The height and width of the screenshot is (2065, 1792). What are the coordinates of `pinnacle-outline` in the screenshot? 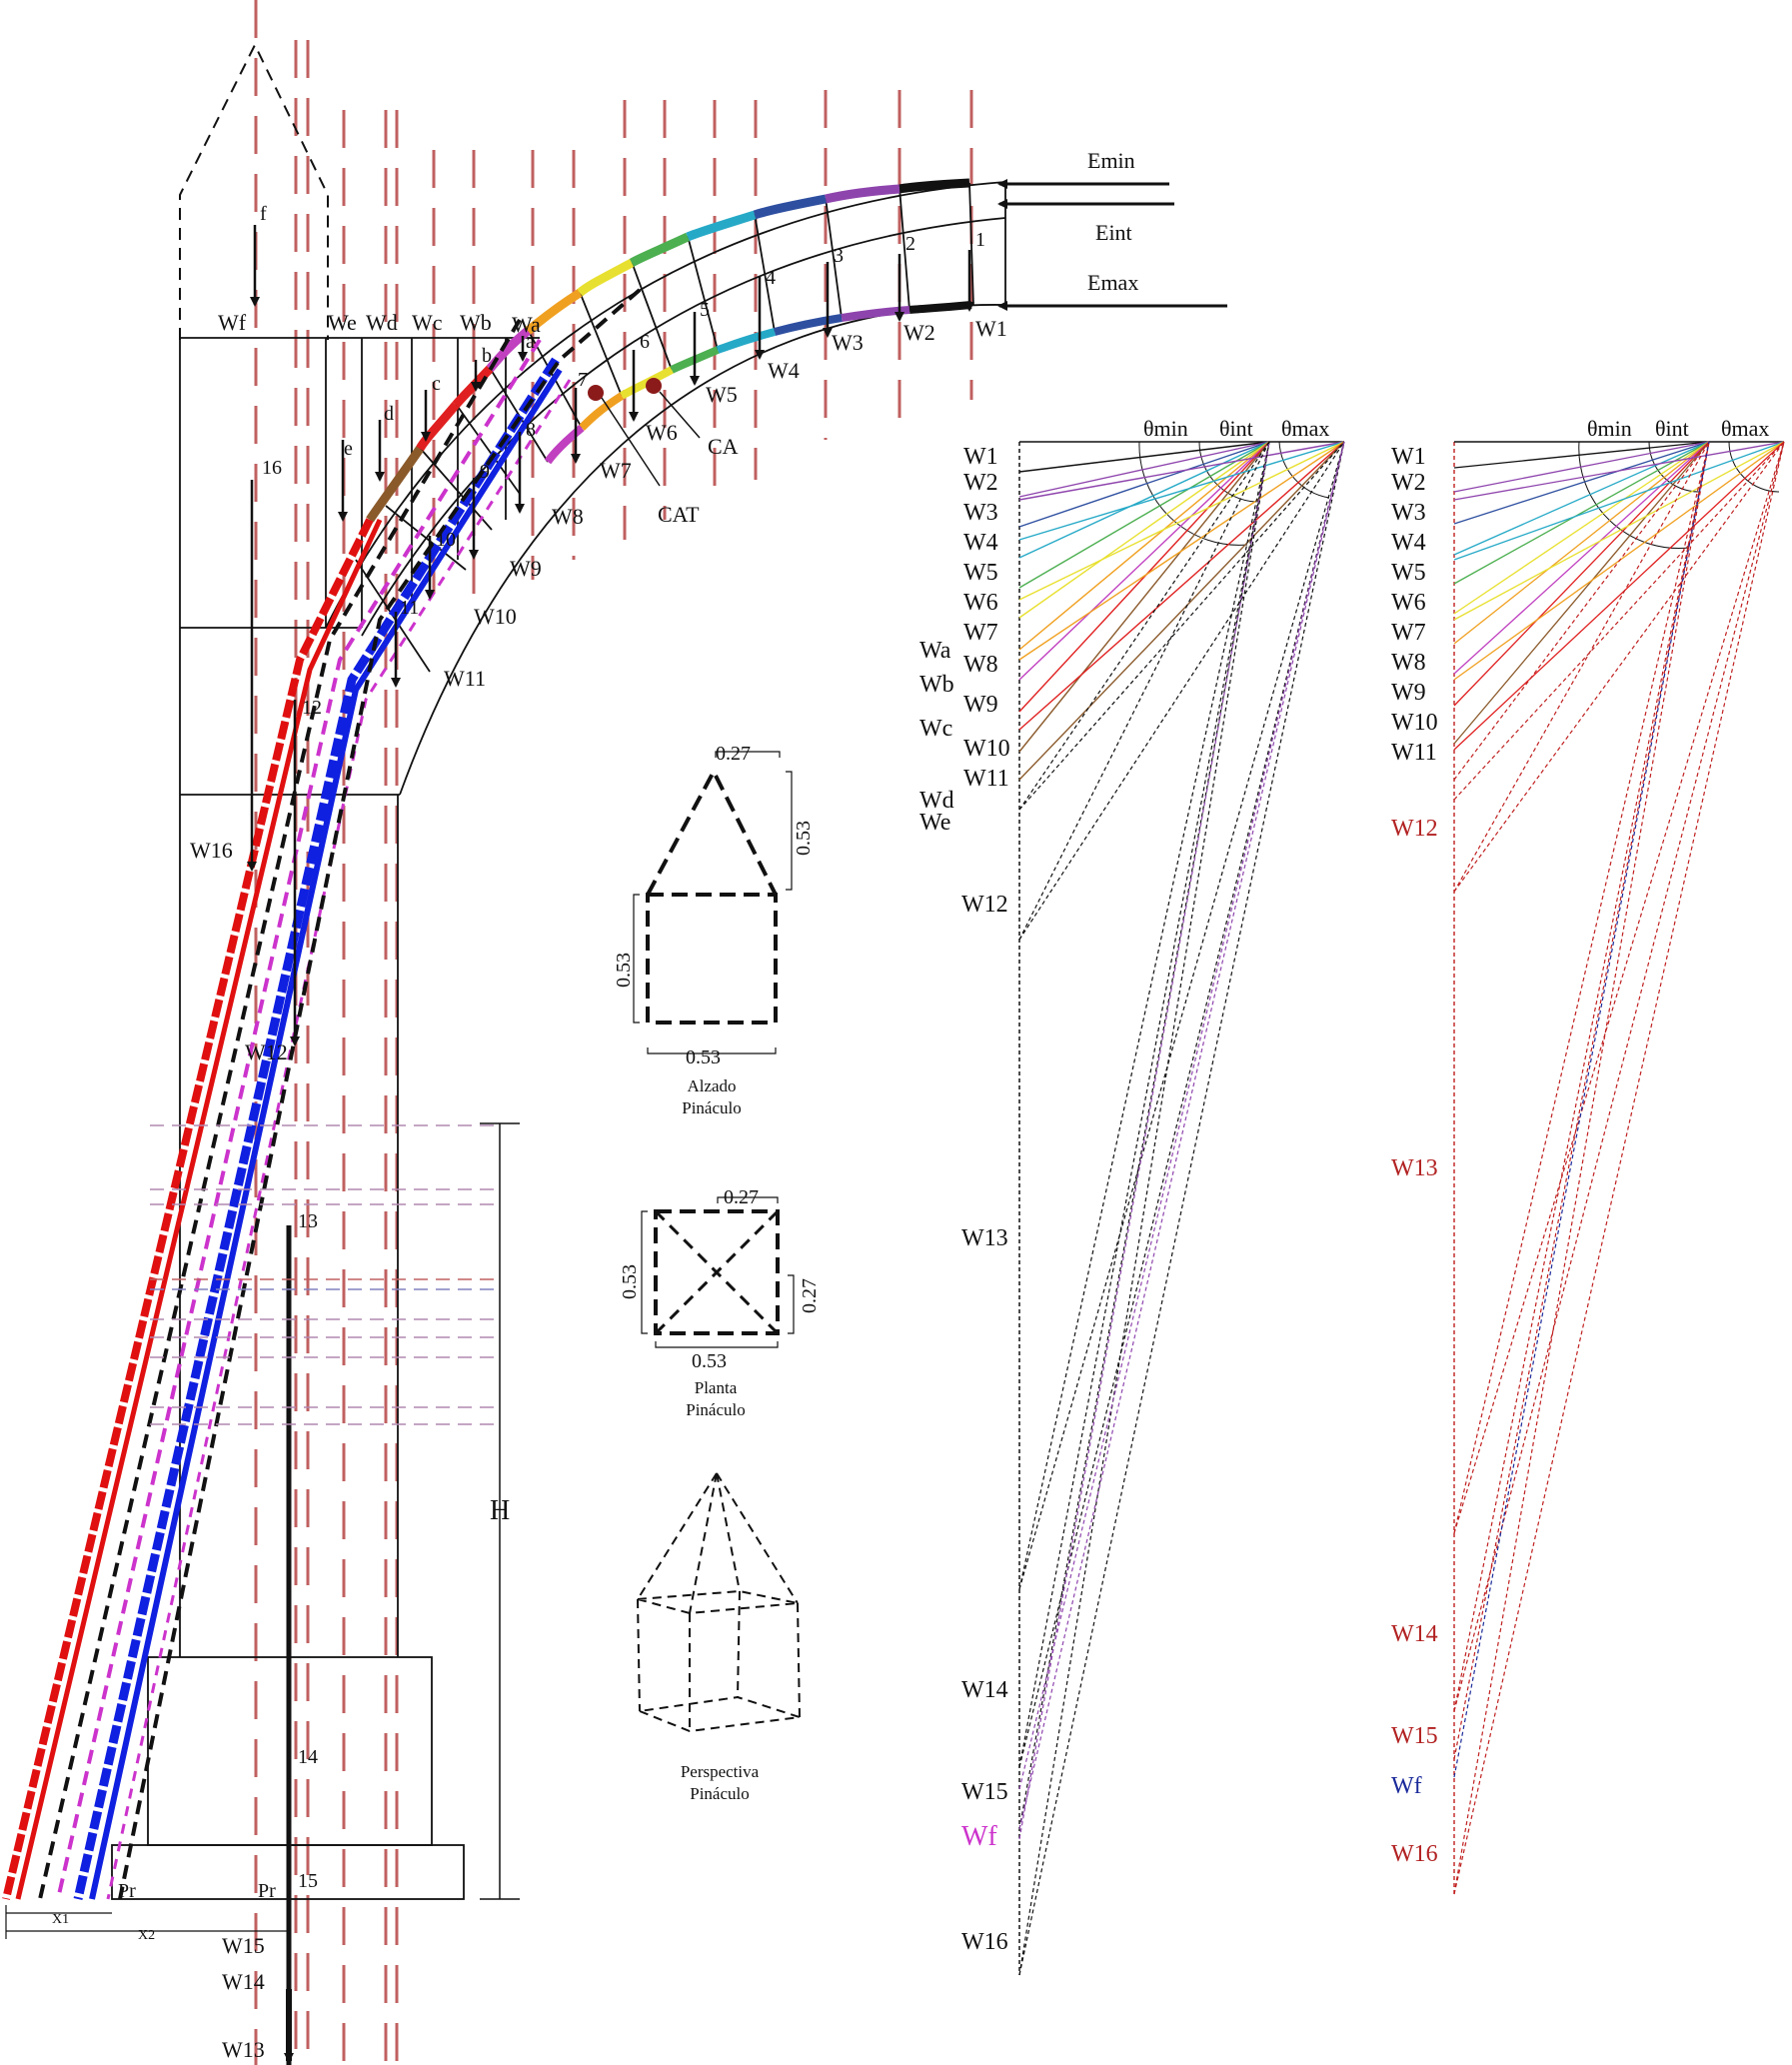 It's located at (254, 191).